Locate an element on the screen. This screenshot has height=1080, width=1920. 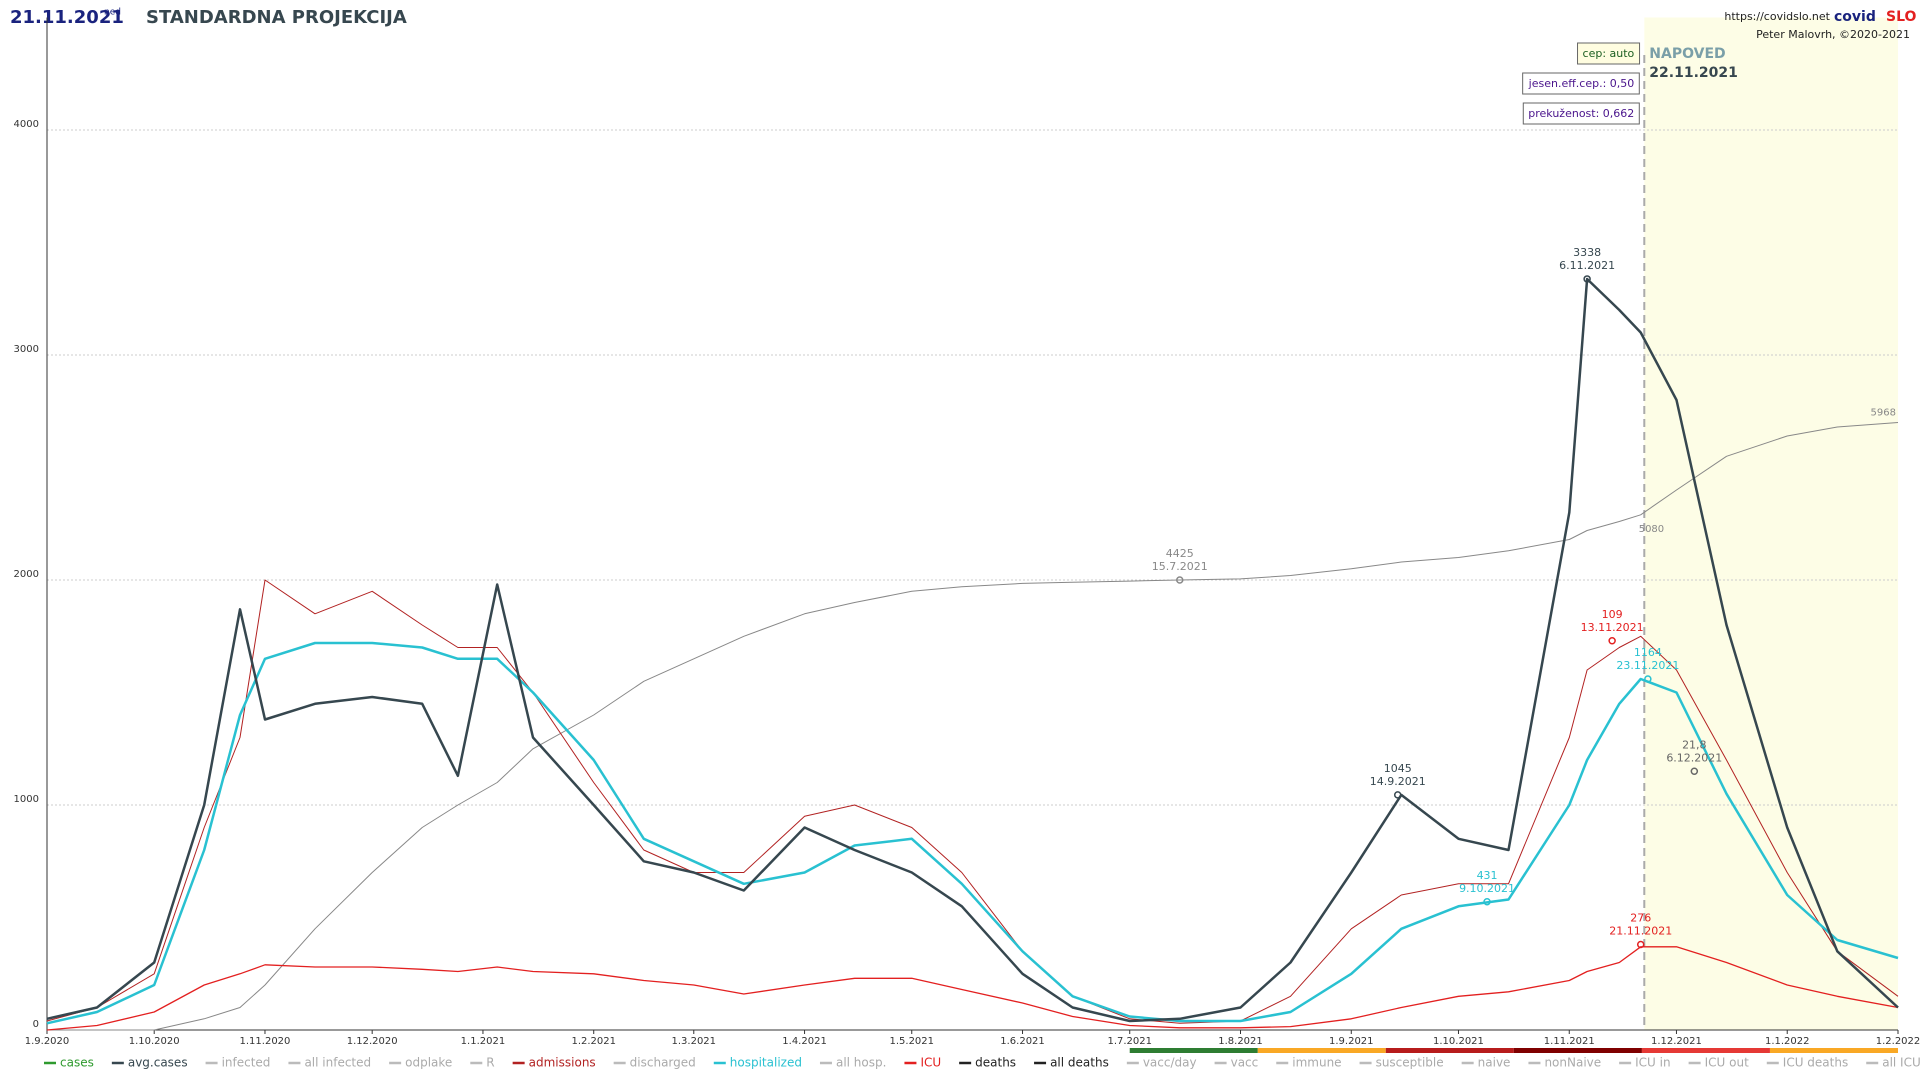
legend-label: all ICU is located at coordinates (1901, 1063).